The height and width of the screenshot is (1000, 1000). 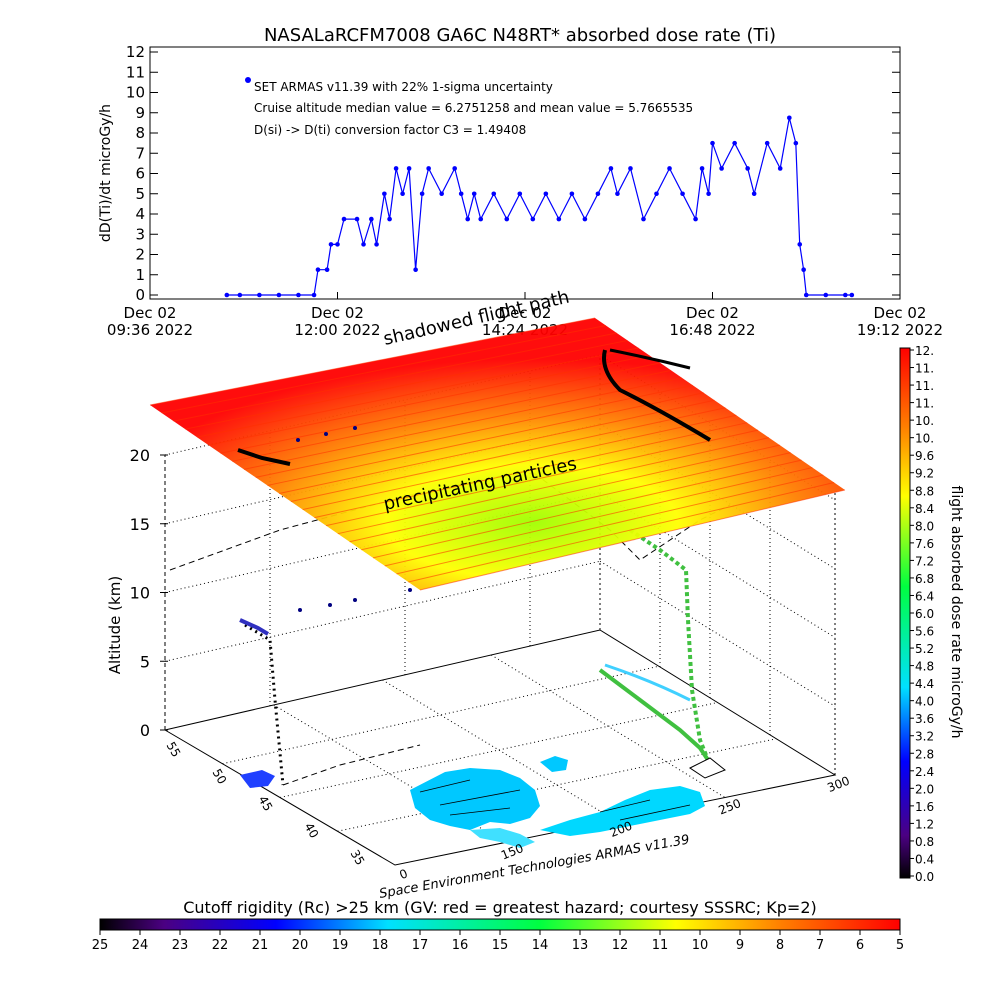 What do you see at coordinates (924, 649) in the screenshot?
I see `vertical-colorbar-tick-label: 5.2` at bounding box center [924, 649].